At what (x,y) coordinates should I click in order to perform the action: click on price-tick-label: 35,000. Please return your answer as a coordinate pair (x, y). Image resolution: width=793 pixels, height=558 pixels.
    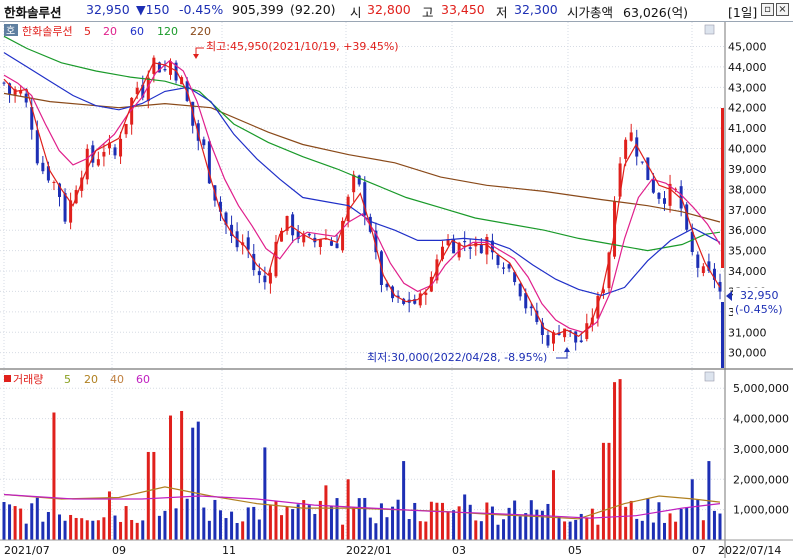
    Looking at the image, I should click on (747, 251).